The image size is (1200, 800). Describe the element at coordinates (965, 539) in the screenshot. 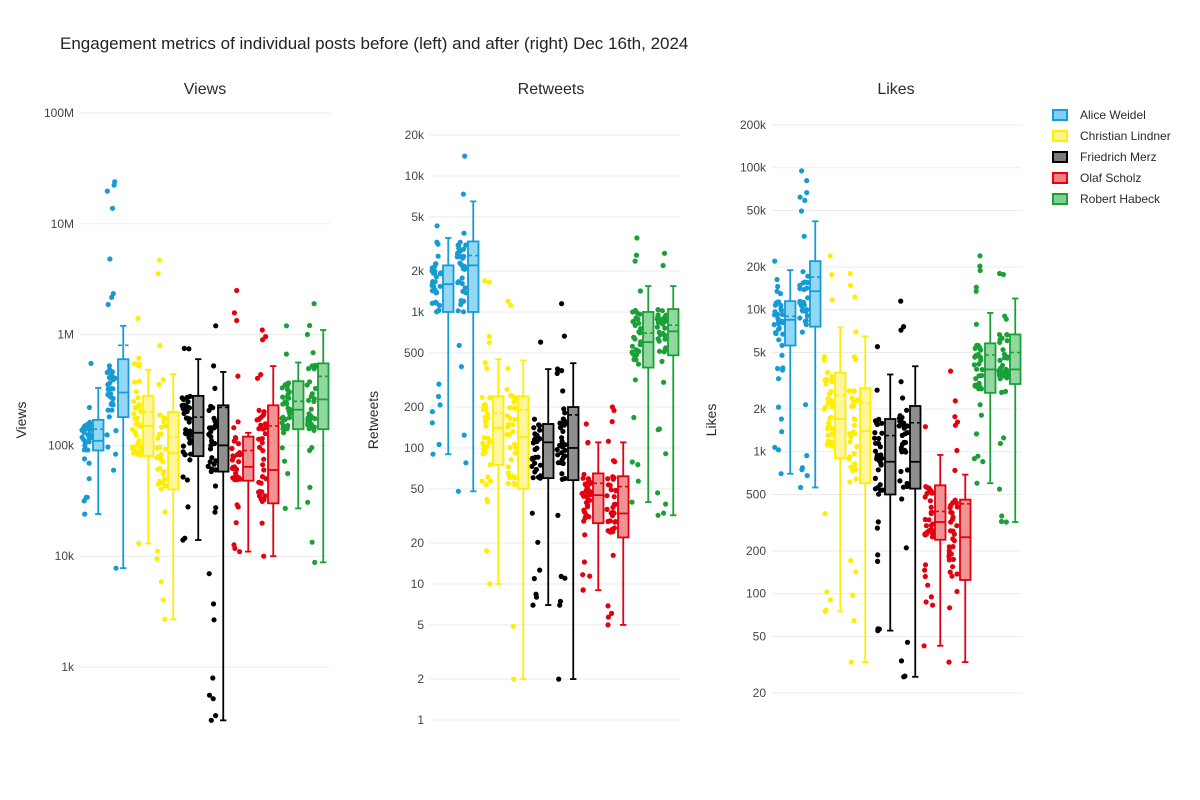

I see `box-iqr` at that location.